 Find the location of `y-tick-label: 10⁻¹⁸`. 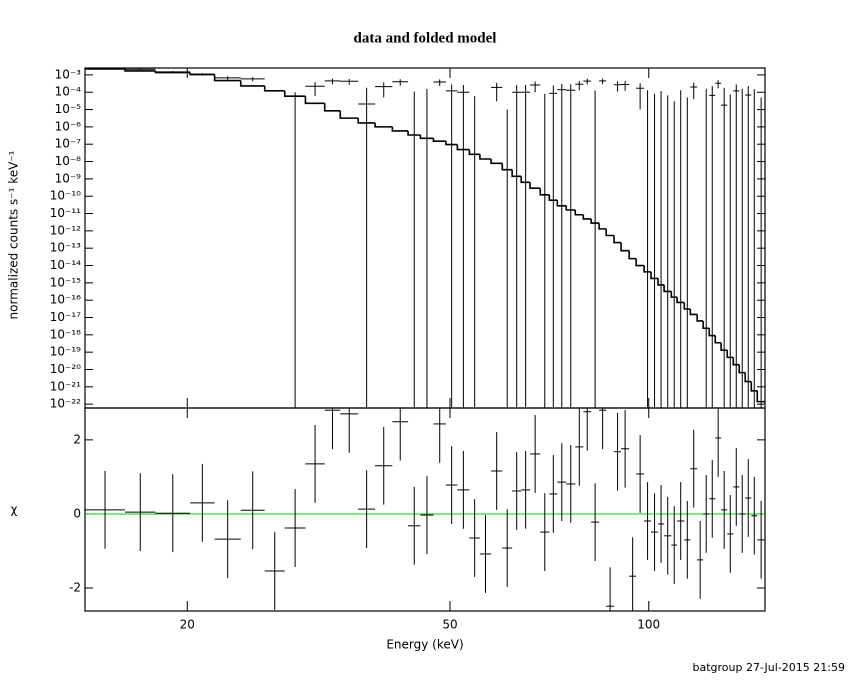

y-tick-label: 10⁻¹⁸ is located at coordinates (65, 334).